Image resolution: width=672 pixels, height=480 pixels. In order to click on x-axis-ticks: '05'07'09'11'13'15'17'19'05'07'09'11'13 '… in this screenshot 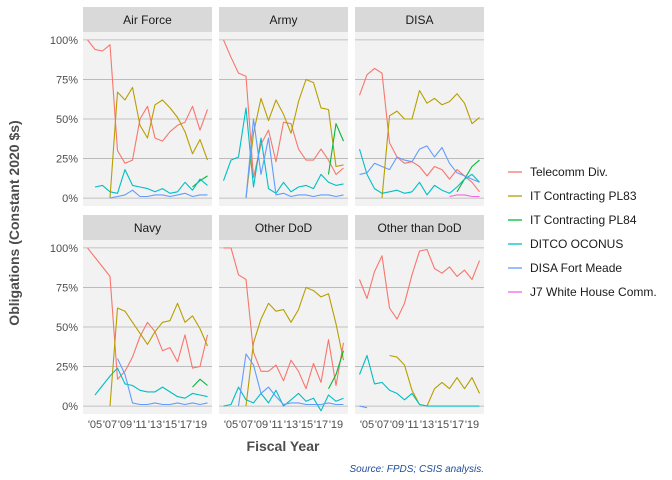, I will do `click(283, 425)`.